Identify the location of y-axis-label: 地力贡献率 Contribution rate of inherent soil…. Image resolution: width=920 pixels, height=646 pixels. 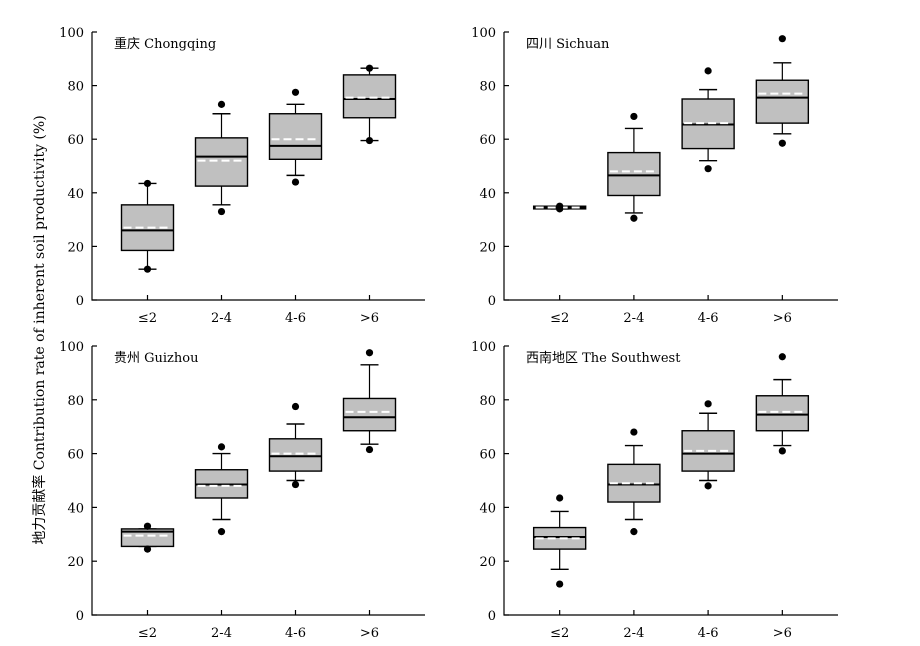
(39, 329).